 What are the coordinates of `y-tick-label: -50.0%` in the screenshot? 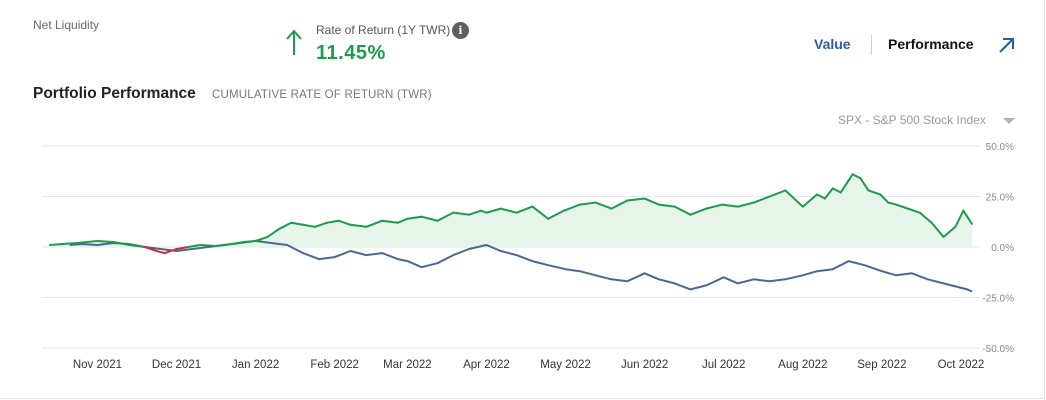 It's located at (998, 349).